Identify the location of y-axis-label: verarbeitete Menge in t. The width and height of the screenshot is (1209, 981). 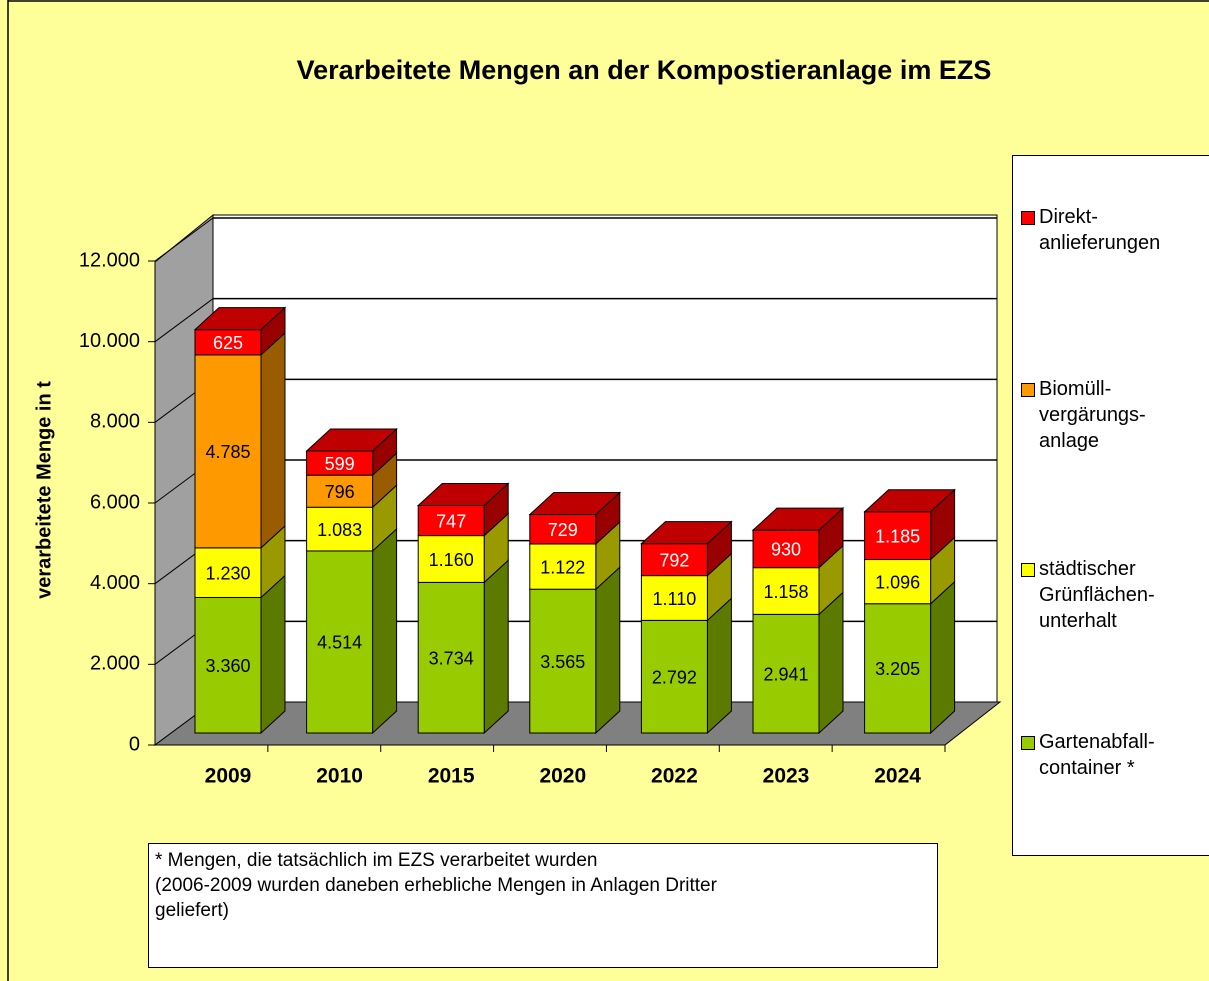
(44, 490).